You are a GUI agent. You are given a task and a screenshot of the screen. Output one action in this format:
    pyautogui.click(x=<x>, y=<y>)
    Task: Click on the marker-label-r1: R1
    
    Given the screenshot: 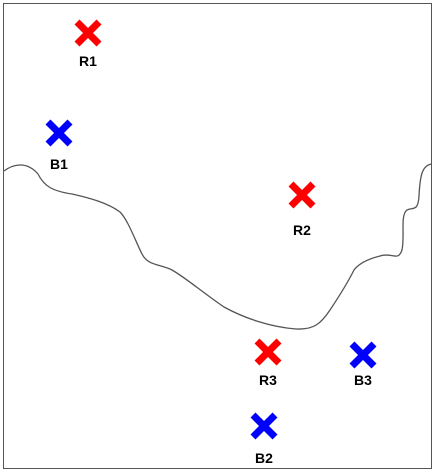 What is the action you would take?
    pyautogui.click(x=88, y=61)
    